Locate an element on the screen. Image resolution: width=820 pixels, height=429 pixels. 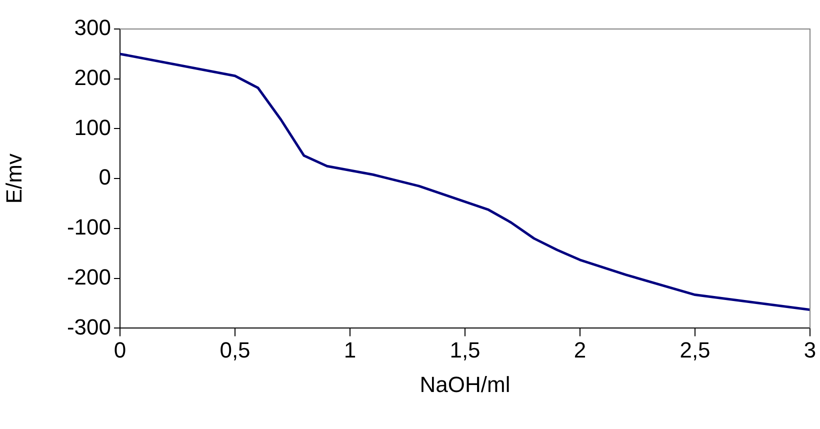
x-tick-label: 2 is located at coordinates (580, 349).